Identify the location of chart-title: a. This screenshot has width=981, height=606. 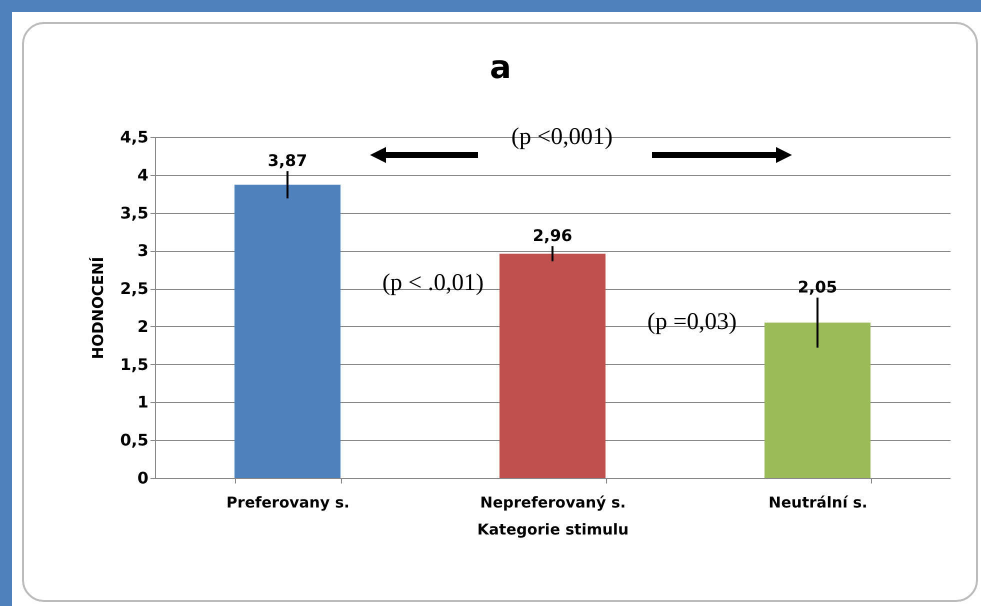
(501, 67).